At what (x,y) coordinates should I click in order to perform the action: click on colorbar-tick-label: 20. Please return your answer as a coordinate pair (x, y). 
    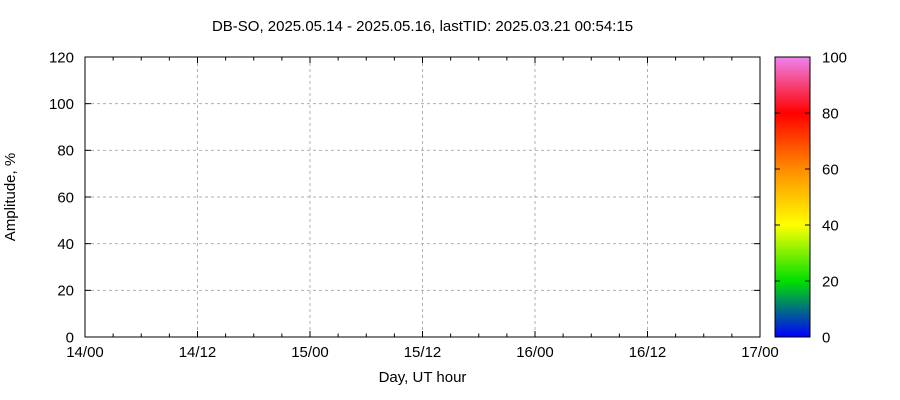
    Looking at the image, I should click on (830, 281).